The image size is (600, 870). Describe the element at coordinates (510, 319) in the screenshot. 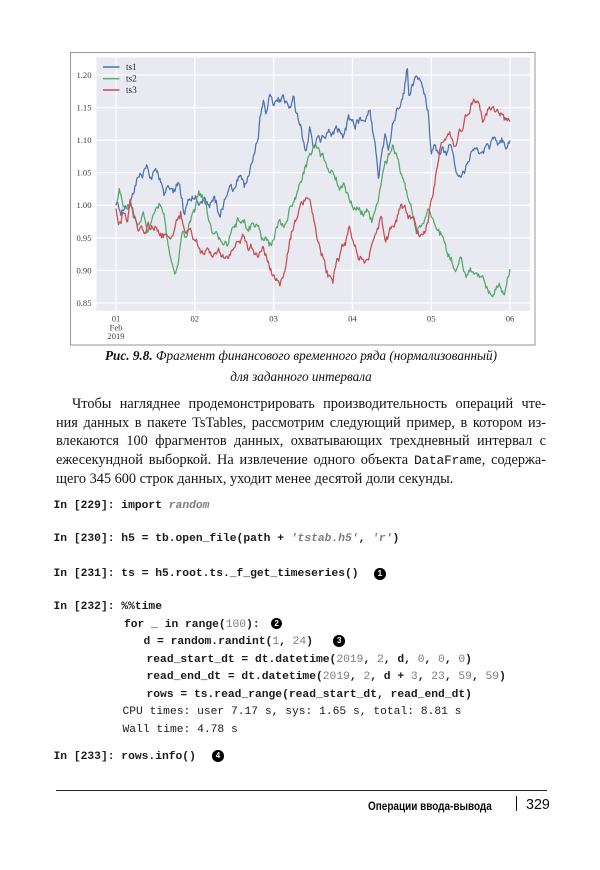

I see `svg-text: 06` at that location.